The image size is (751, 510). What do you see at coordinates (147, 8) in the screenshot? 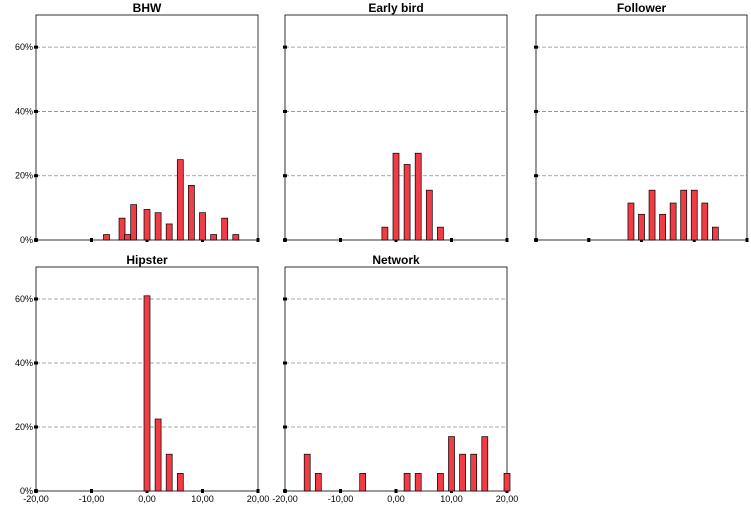
I see `panel-title: BHW` at bounding box center [147, 8].